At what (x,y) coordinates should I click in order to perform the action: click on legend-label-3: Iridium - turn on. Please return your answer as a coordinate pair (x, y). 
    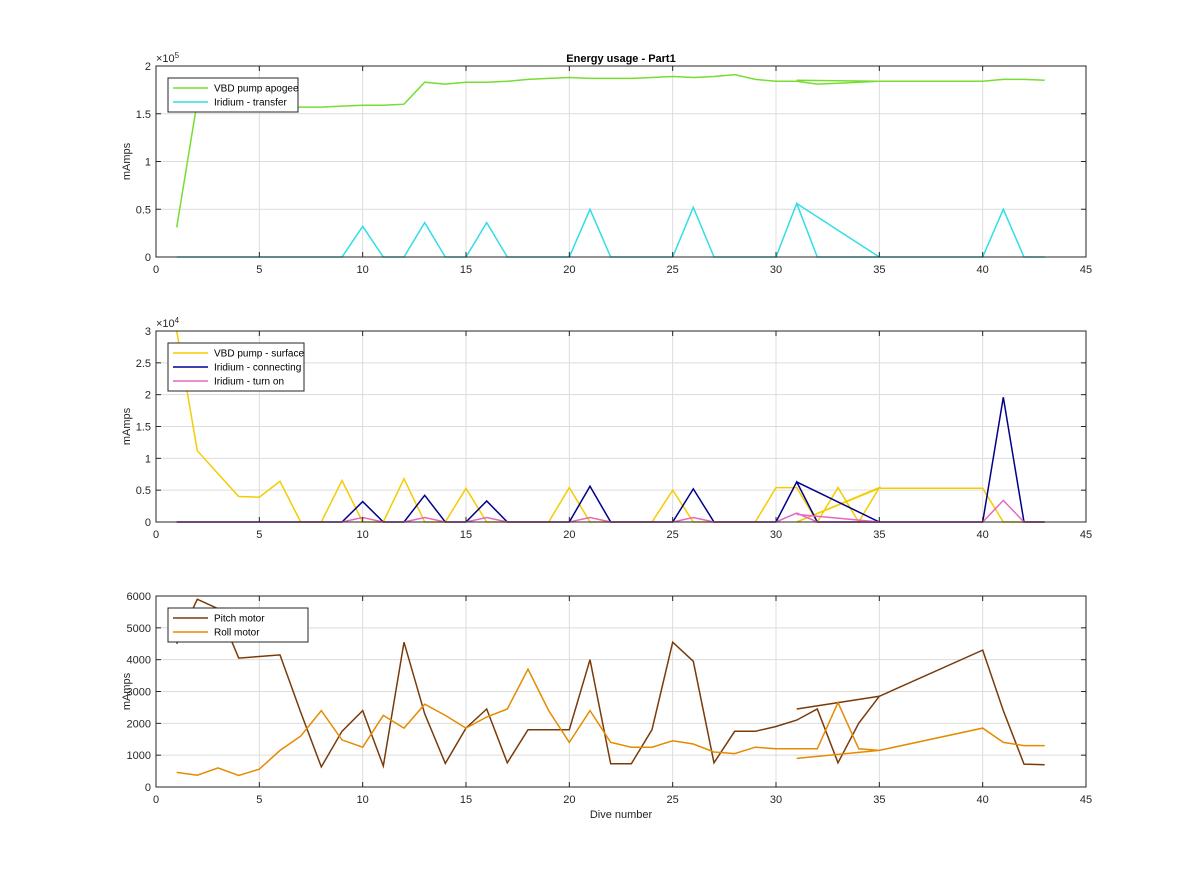
    Looking at the image, I should click on (249, 382).